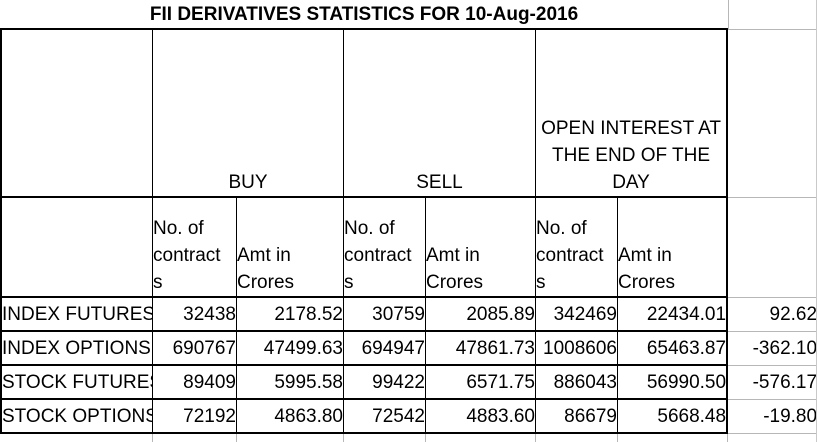 This screenshot has width=820, height=442. Describe the element at coordinates (385, 383) in the screenshot. I see `cell-sell-contracts: 99422` at that location.